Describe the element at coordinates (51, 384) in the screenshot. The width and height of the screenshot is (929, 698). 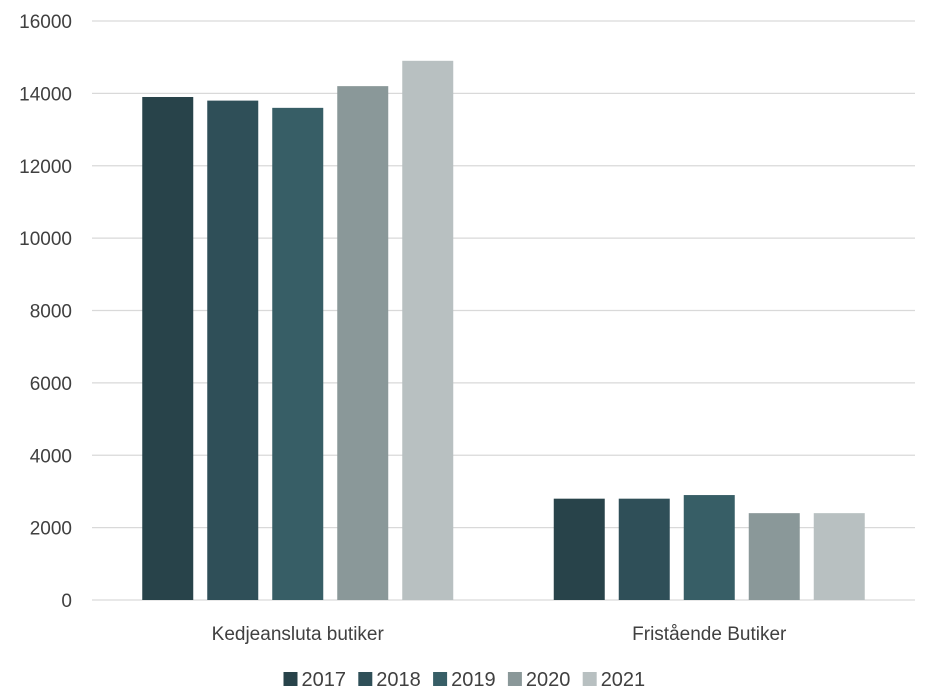
I see `y-tick-label: 6000` at that location.